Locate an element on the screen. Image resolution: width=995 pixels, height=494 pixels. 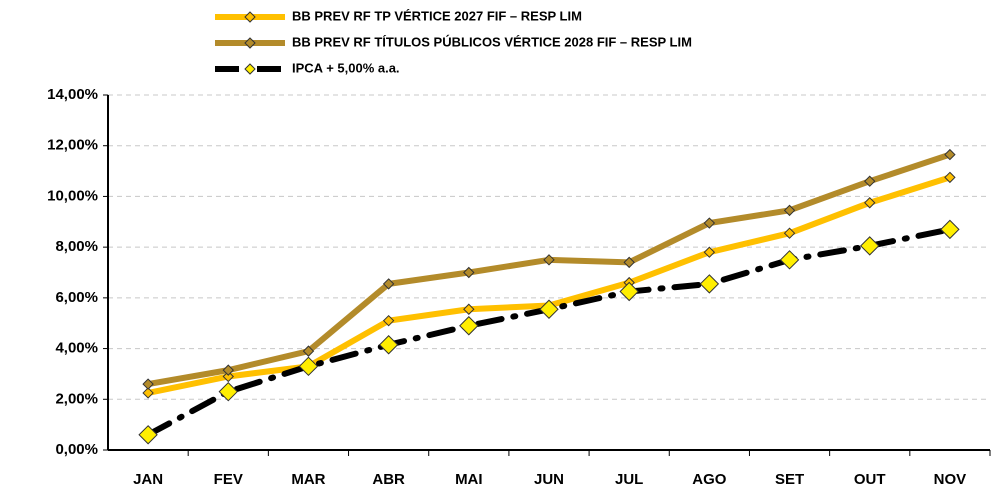
y-tick-label: 4,00% is located at coordinates (76, 348).